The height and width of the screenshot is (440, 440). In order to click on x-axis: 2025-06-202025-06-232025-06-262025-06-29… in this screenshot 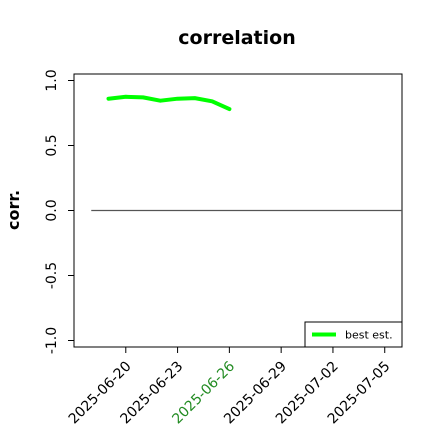, I will do `click(230, 387)`.